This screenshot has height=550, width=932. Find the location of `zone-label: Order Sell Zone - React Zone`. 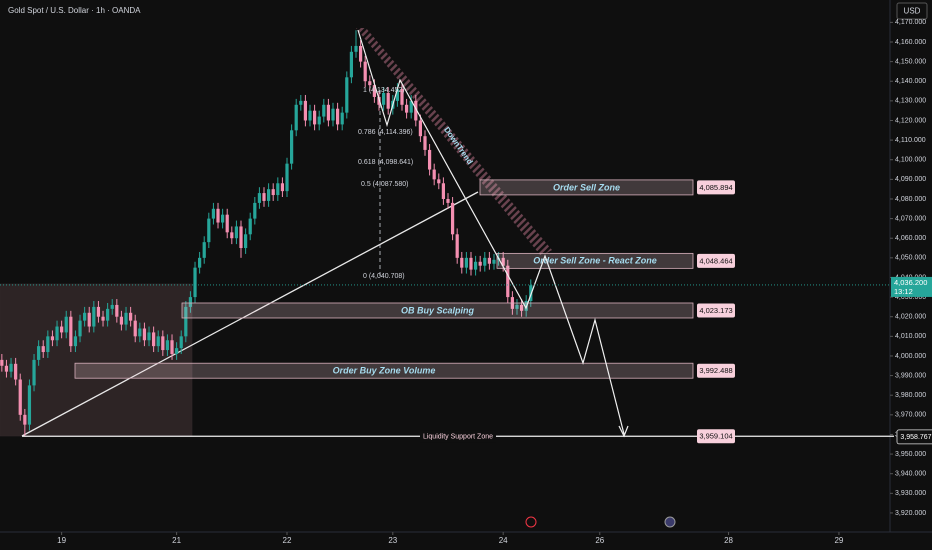

zone-label: Order Sell Zone - React Zone is located at coordinates (595, 261).